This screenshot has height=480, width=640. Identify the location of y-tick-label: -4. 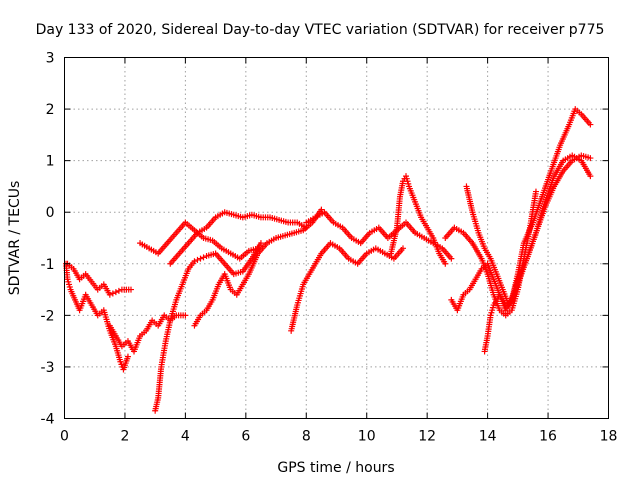
(48, 420).